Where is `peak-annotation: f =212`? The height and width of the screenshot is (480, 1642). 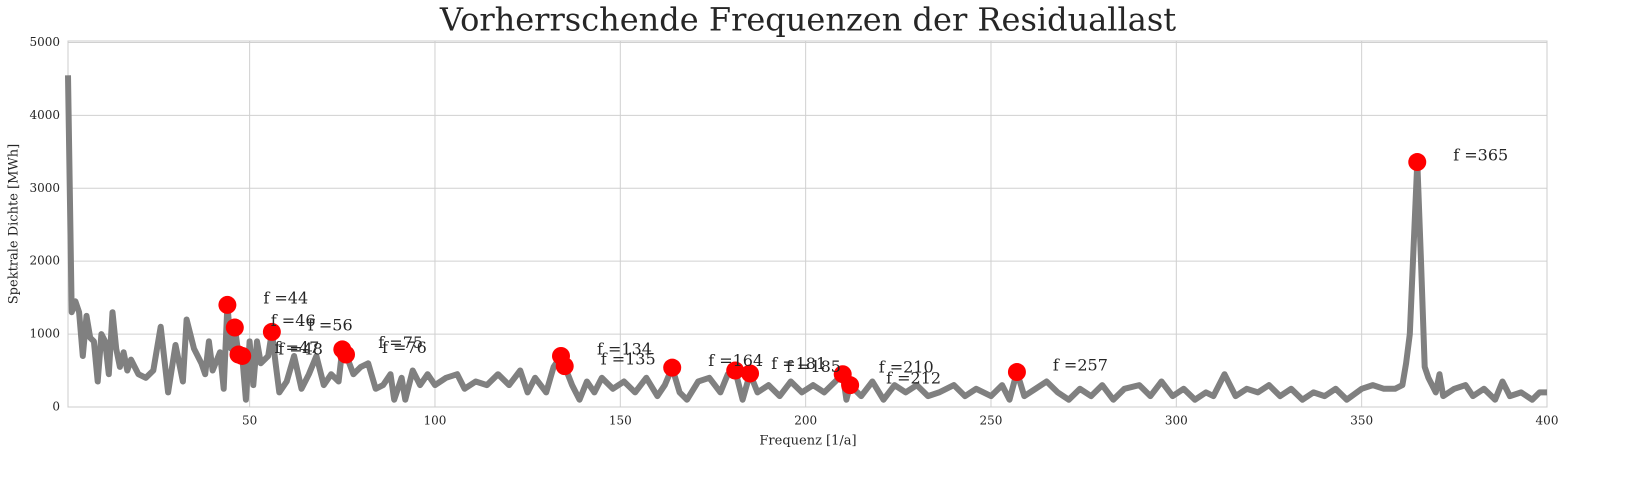 peak-annotation: f =212 is located at coordinates (913, 378).